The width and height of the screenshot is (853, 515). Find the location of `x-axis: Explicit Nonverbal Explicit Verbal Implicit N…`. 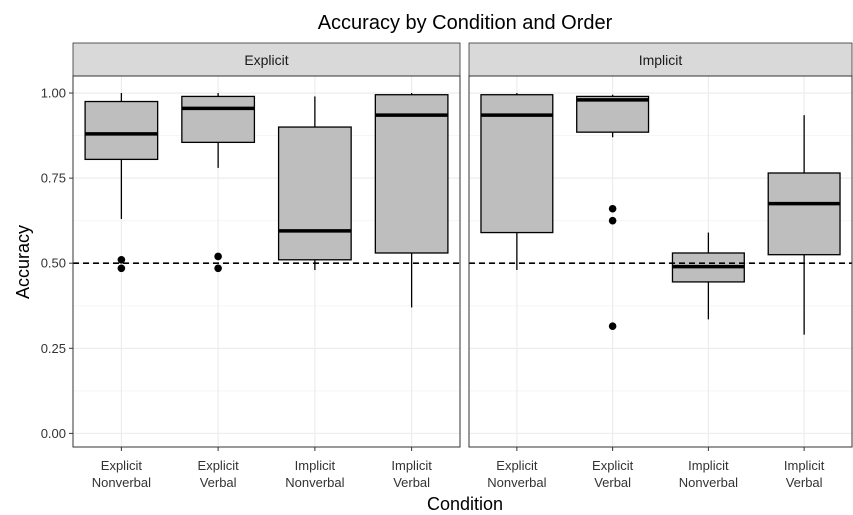

x-axis: Explicit Nonverbal Explicit Verbal Implicit N… is located at coordinates (458, 468).